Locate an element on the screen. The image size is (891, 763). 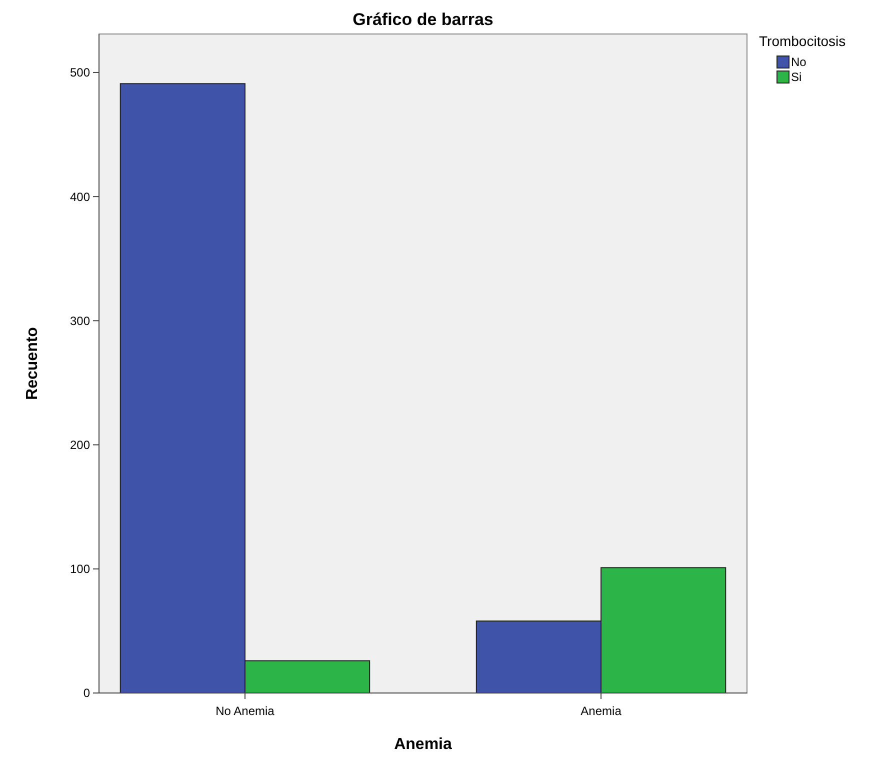
y-tick-label: 300 is located at coordinates (80, 321).